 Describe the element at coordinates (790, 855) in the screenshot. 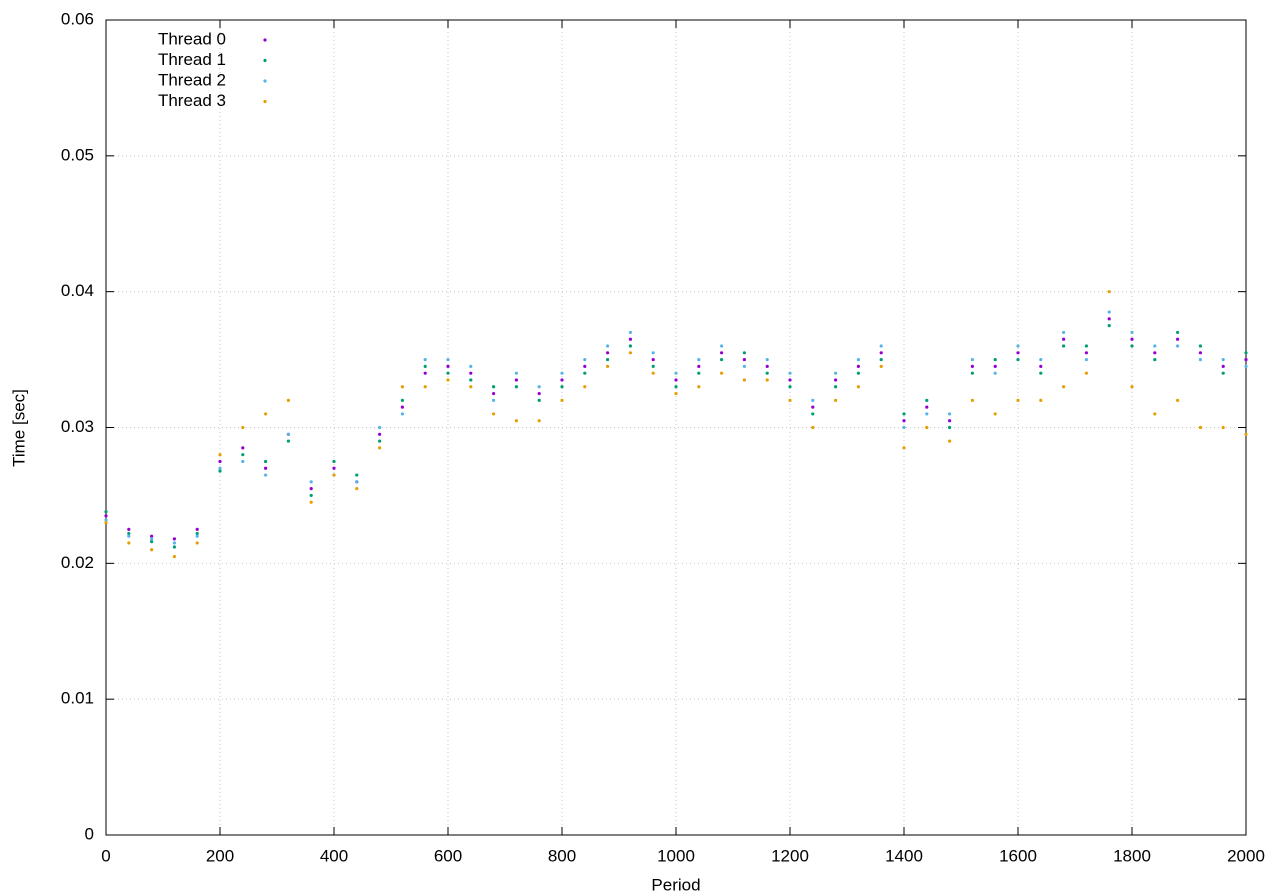

I see `x-tick-label: 1200` at that location.